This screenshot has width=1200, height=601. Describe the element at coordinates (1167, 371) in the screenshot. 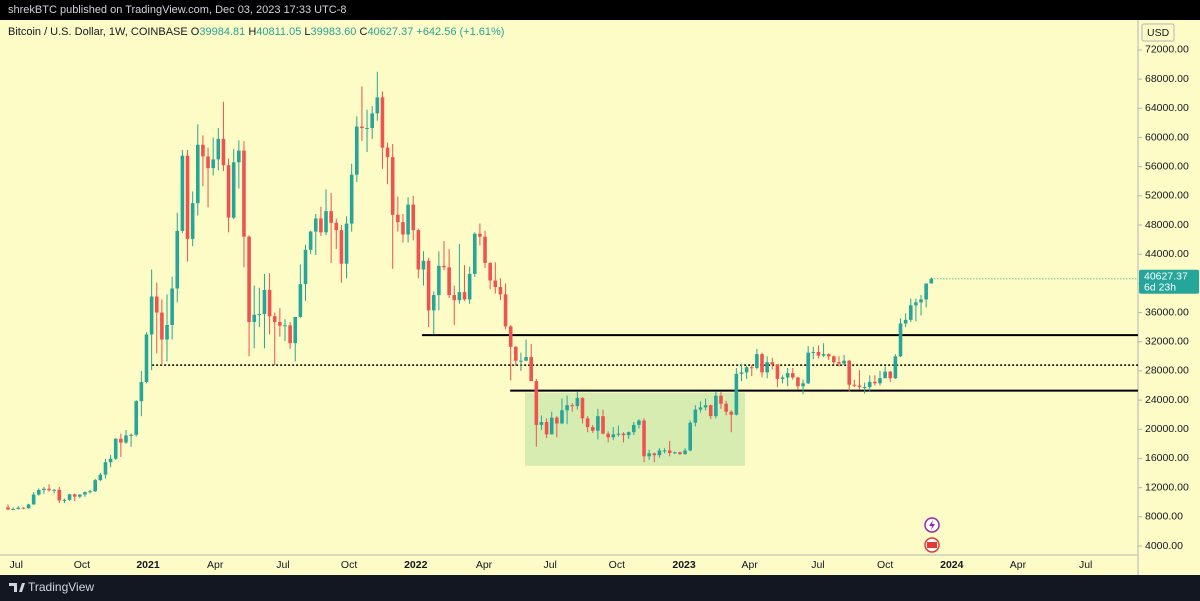

I see `y-tick-label: 28000.00` at that location.